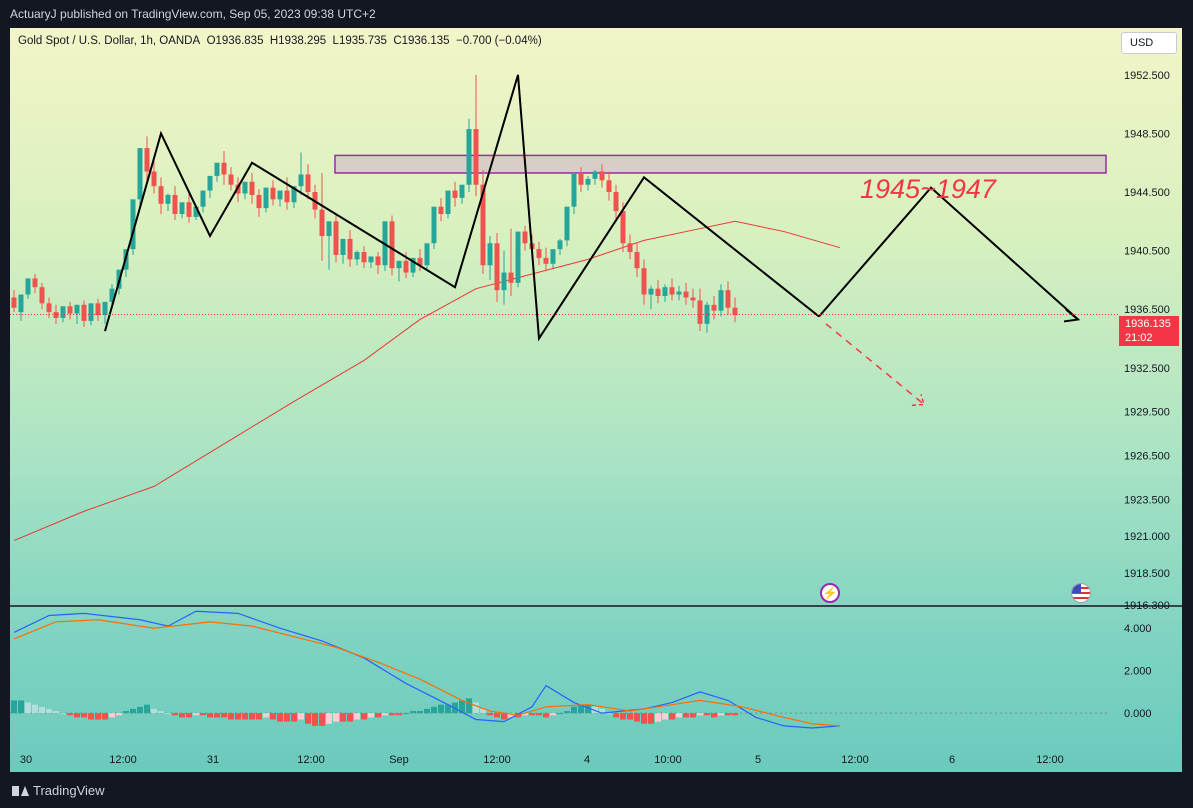 This screenshot has height=808, width=1193. What do you see at coordinates (758, 760) in the screenshot?
I see `time-tick: 5` at bounding box center [758, 760].